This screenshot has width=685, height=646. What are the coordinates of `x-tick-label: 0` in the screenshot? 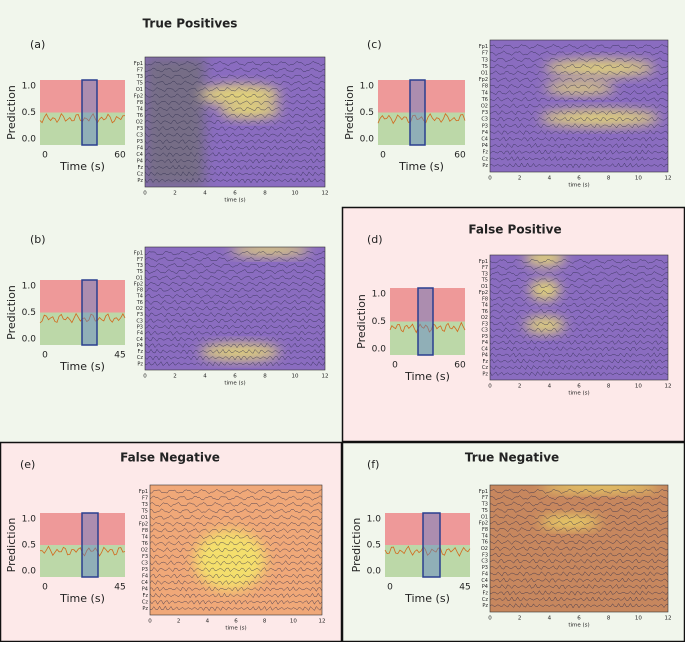 It's located at (45, 156).